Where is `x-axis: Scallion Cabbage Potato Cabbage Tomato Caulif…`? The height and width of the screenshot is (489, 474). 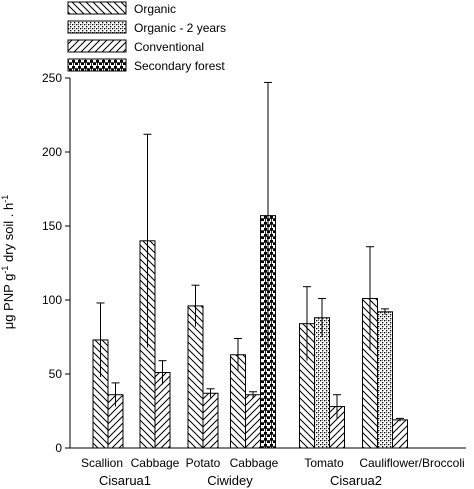 x-axis: Scallion Cabbage Potato Cabbage Tomato Caulif… is located at coordinates (268, 467).